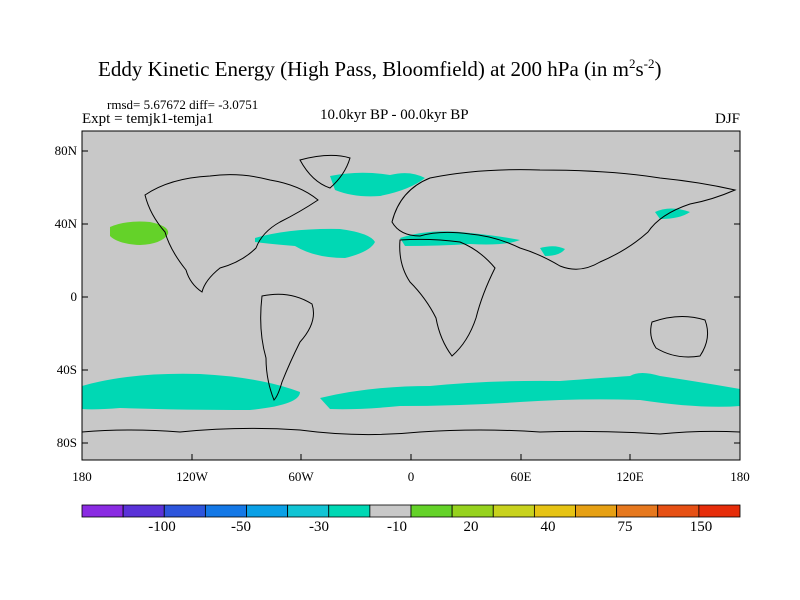 The width and height of the screenshot is (800, 600). I want to click on colorbar-label: -100, so click(162, 527).